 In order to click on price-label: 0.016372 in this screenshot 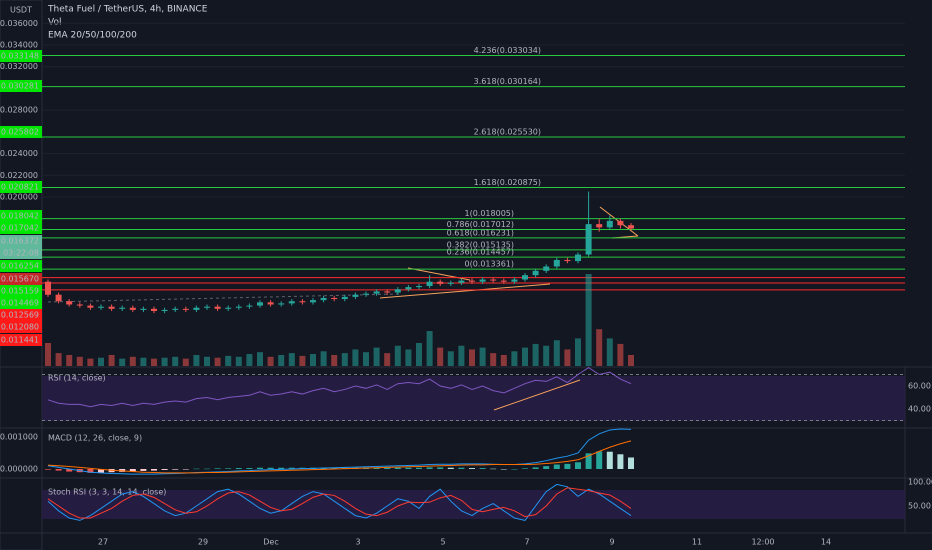, I will do `click(20, 241)`.